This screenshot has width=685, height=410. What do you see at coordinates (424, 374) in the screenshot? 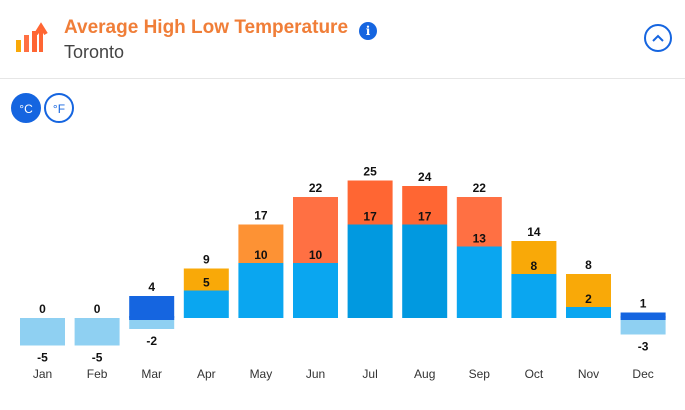
I see `x-tick-label: Aug` at bounding box center [424, 374].